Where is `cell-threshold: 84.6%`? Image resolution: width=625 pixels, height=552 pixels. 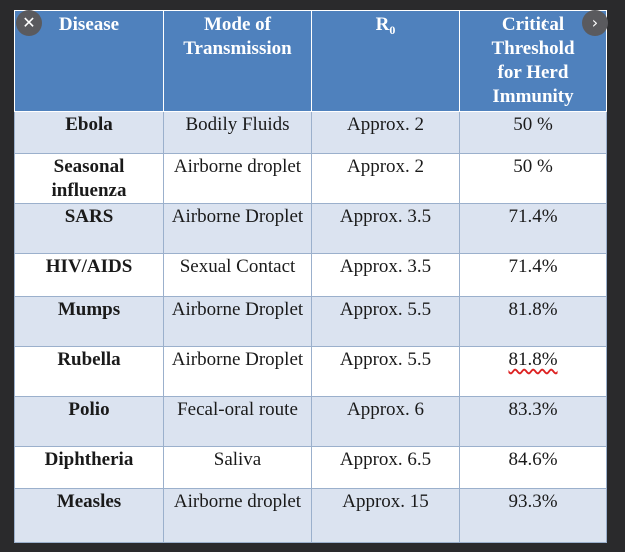
cell-threshold: 84.6% is located at coordinates (533, 467).